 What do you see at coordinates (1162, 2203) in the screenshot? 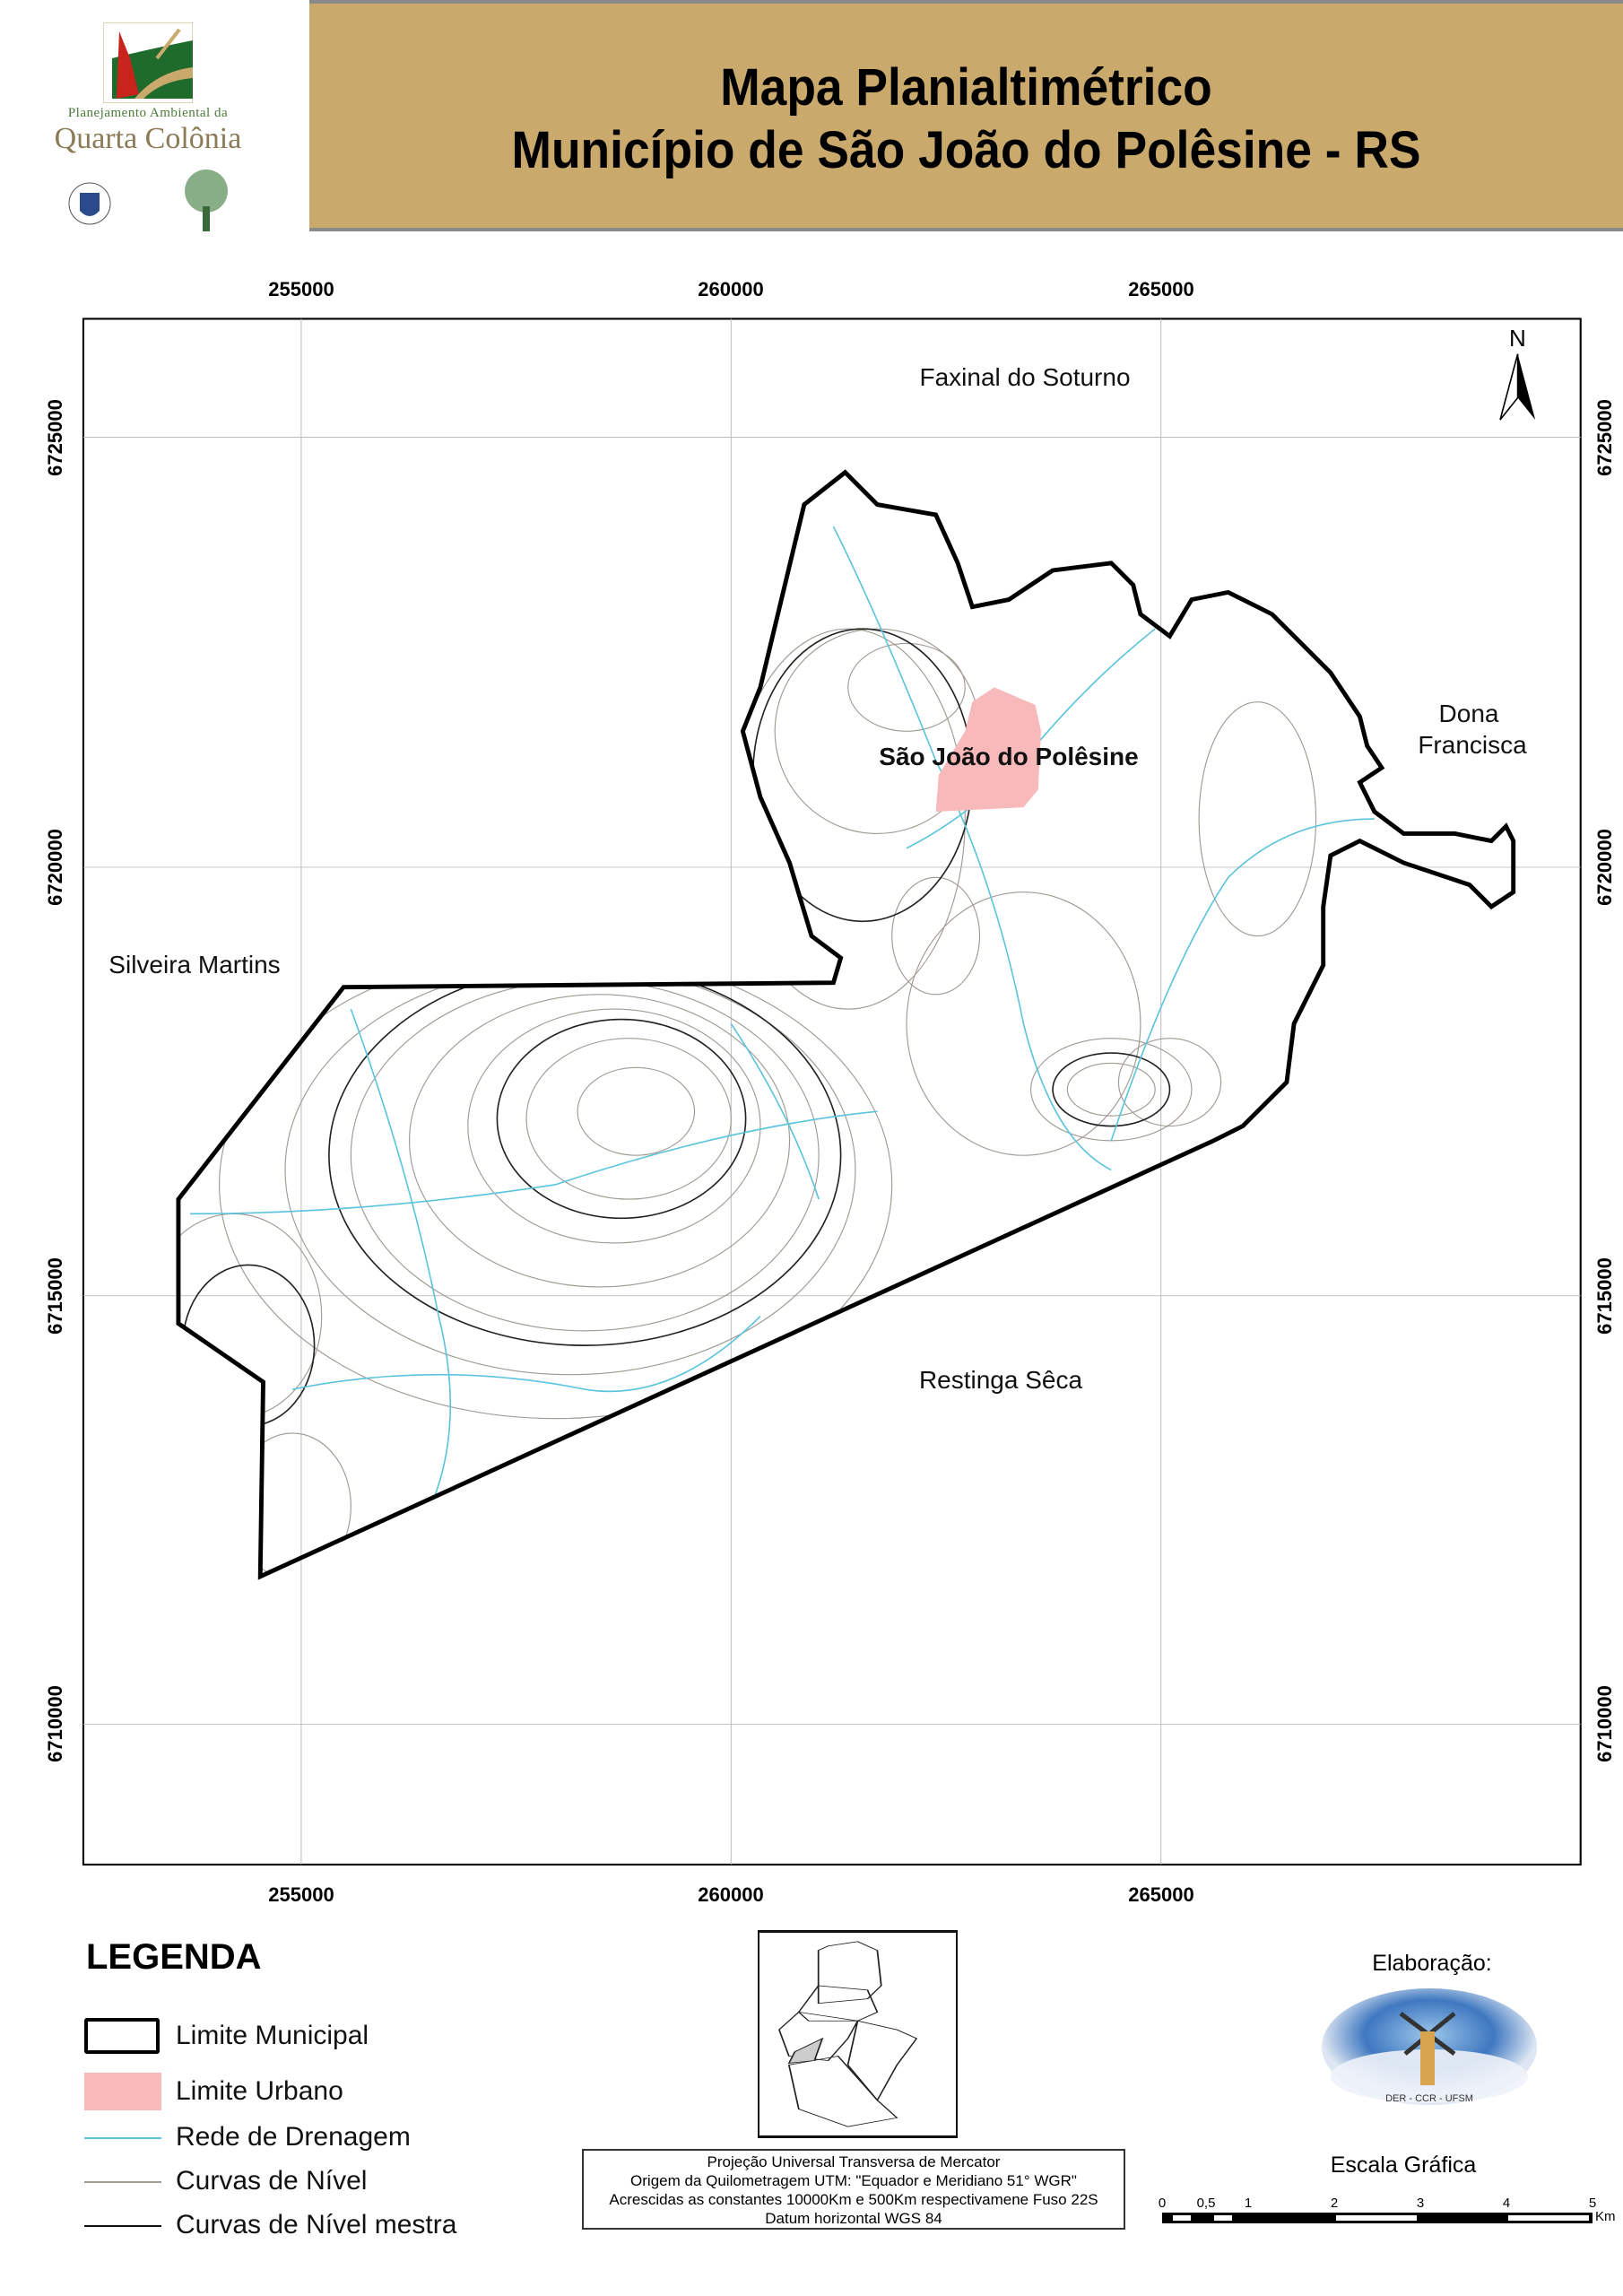
I see `scale-label-0: 0` at bounding box center [1162, 2203].